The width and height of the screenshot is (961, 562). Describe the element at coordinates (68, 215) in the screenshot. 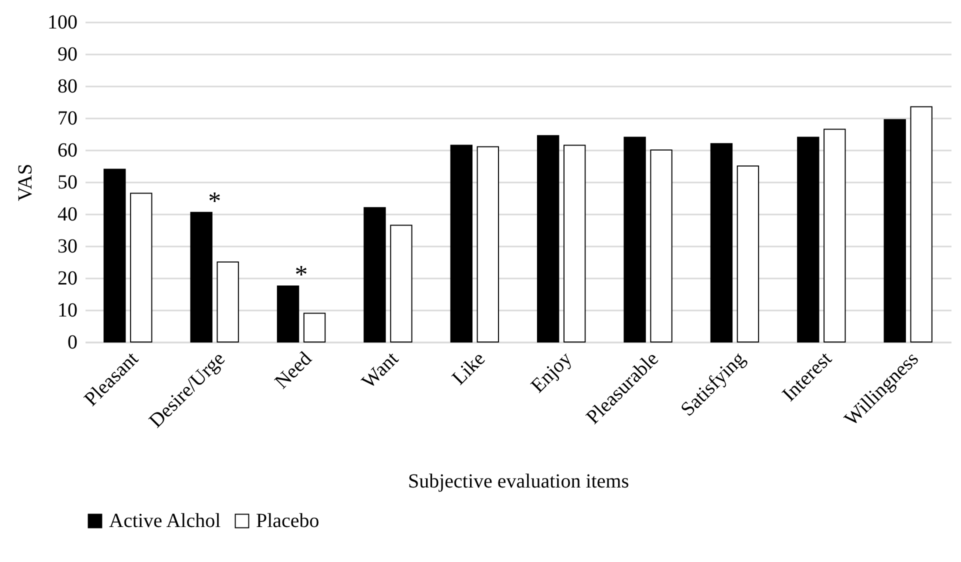

I see `y-tick-label: 40` at that location.